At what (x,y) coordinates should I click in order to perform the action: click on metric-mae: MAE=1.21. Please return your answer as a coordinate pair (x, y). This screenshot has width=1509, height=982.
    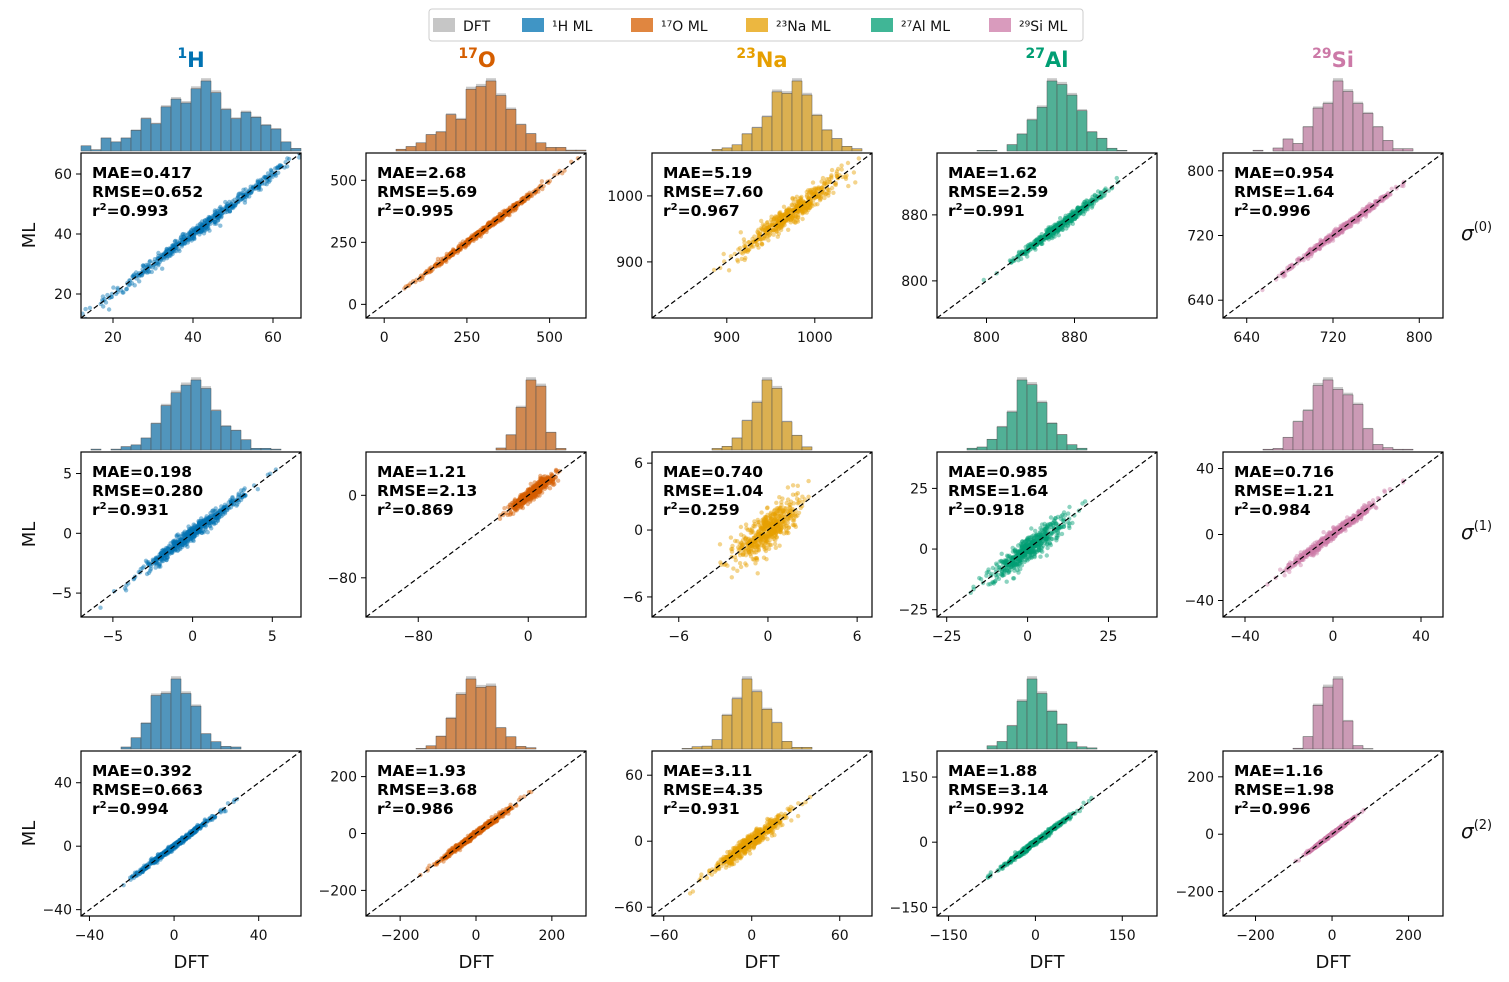
    Looking at the image, I should click on (421, 472).